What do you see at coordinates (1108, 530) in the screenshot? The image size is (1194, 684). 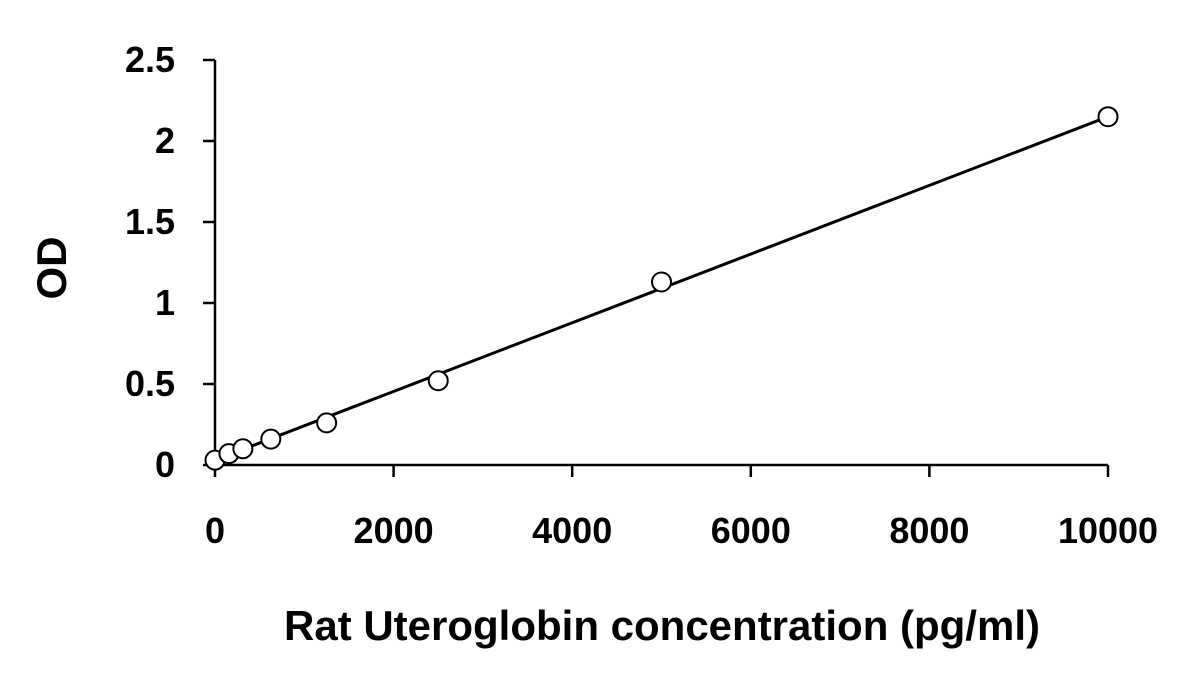 I see `x-tick-label: 10000` at bounding box center [1108, 530].